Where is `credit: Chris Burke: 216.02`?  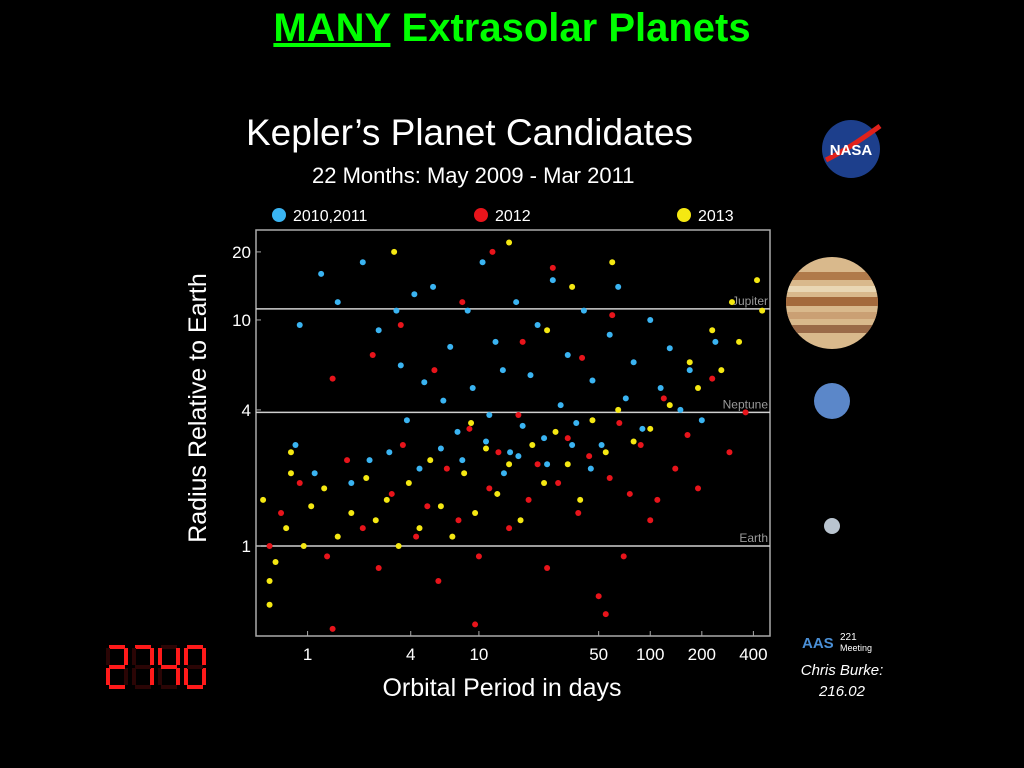 credit: Chris Burke: 216.02 is located at coordinates (842, 681).